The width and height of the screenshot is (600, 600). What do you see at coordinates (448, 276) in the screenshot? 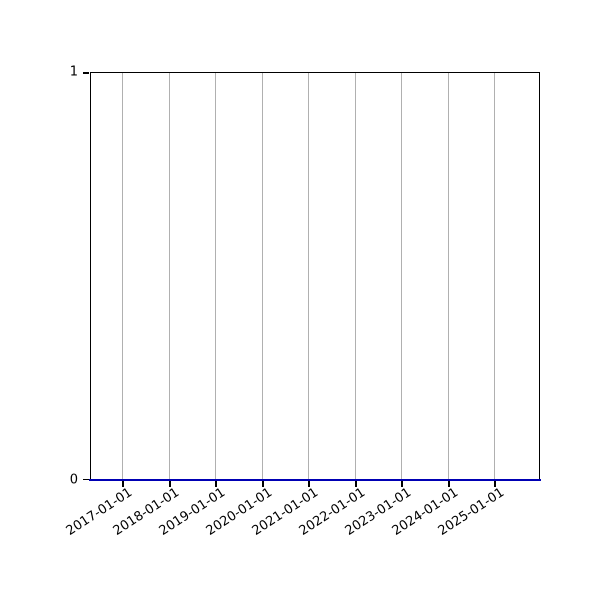
I see `gridline-2024` at bounding box center [448, 276].